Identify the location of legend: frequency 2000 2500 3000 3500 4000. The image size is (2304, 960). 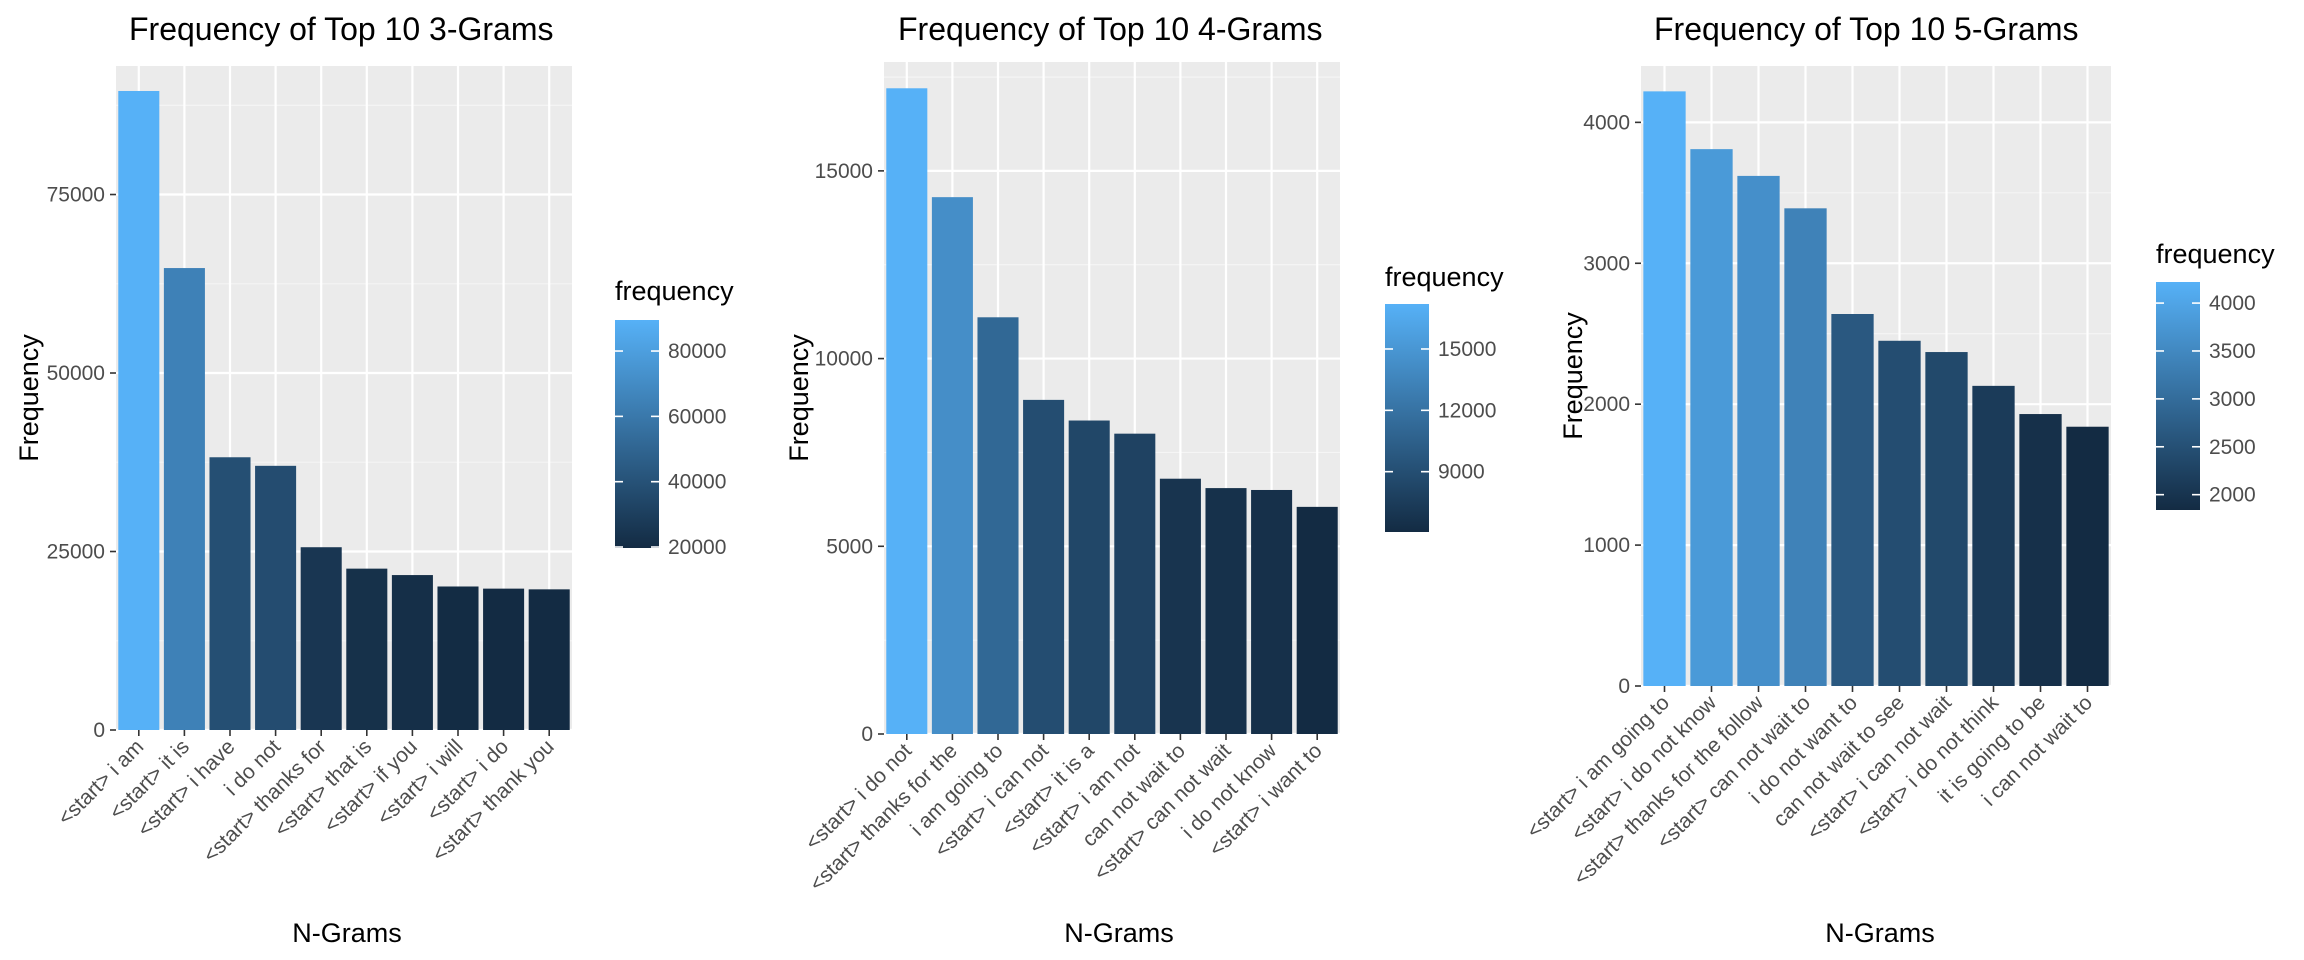
(2215, 374).